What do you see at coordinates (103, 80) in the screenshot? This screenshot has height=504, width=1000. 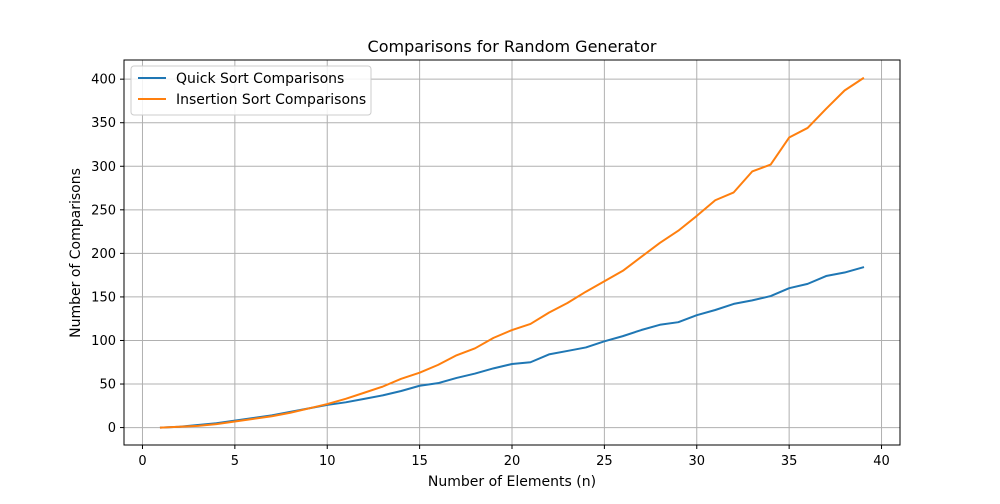 I see `y-tick-label: 400` at bounding box center [103, 80].